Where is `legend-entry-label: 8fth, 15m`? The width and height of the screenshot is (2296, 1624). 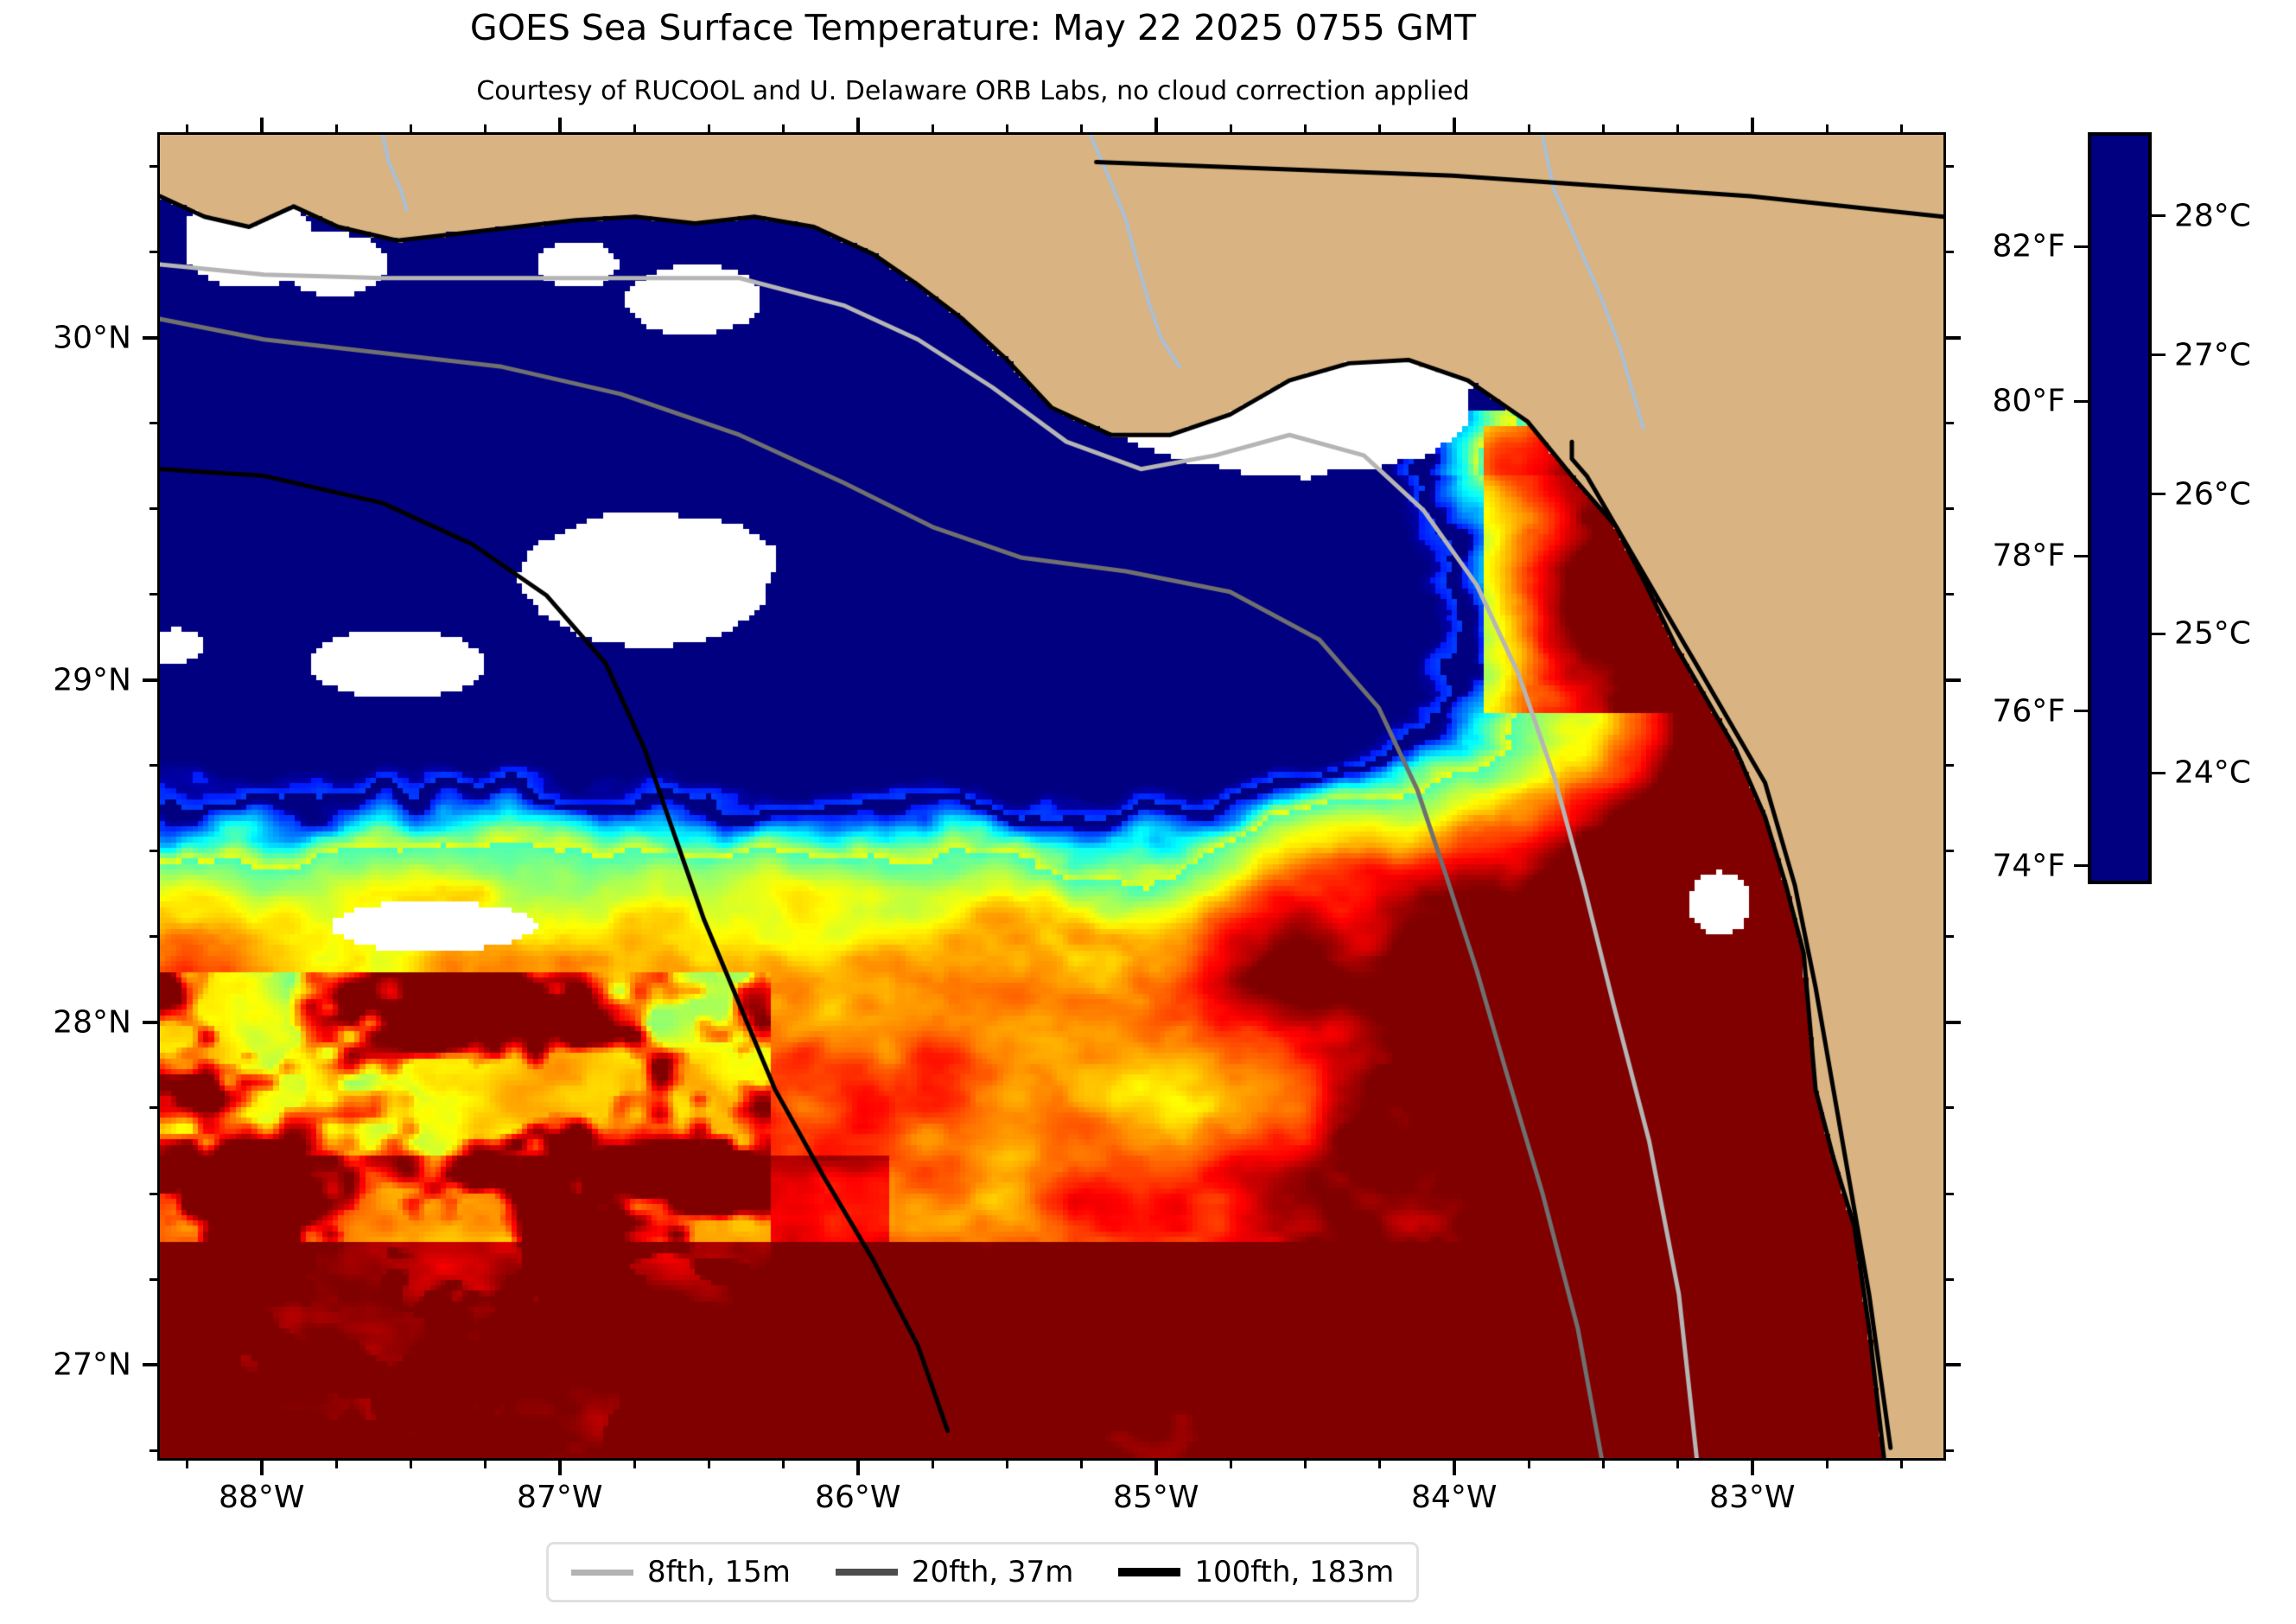
legend-entry-label: 8fth, 15m is located at coordinates (719, 1572).